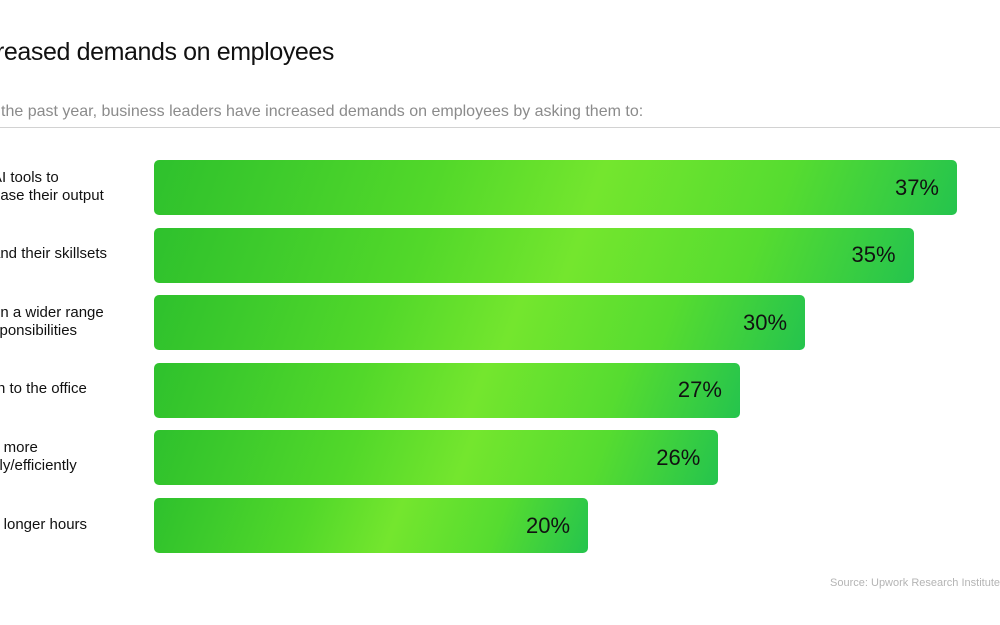  Describe the element at coordinates (873, 255) in the screenshot. I see `bar-value-label: 35%` at that location.